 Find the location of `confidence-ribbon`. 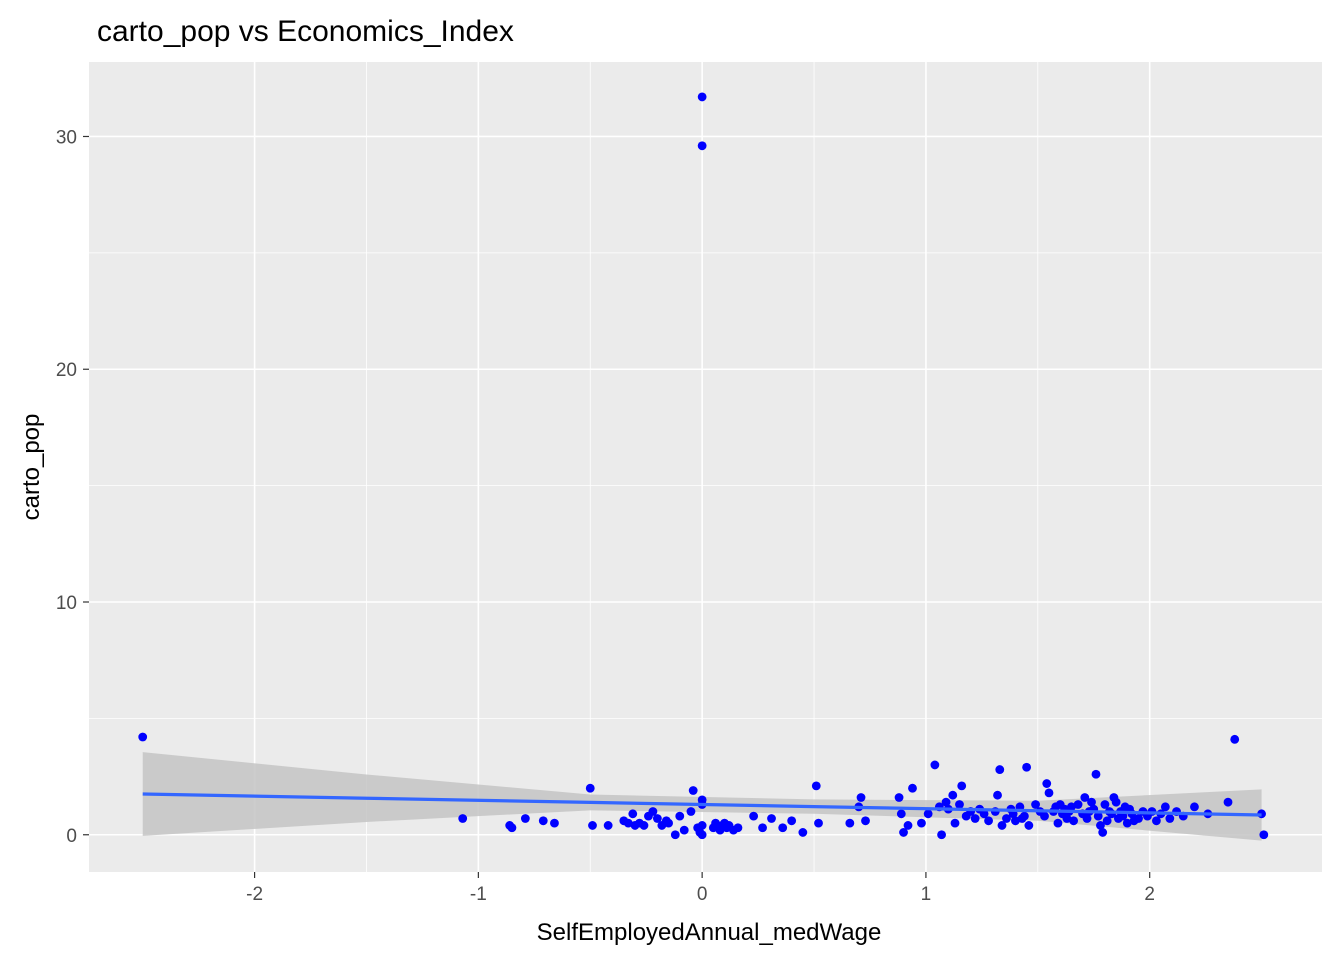

confidence-ribbon is located at coordinates (702, 796).